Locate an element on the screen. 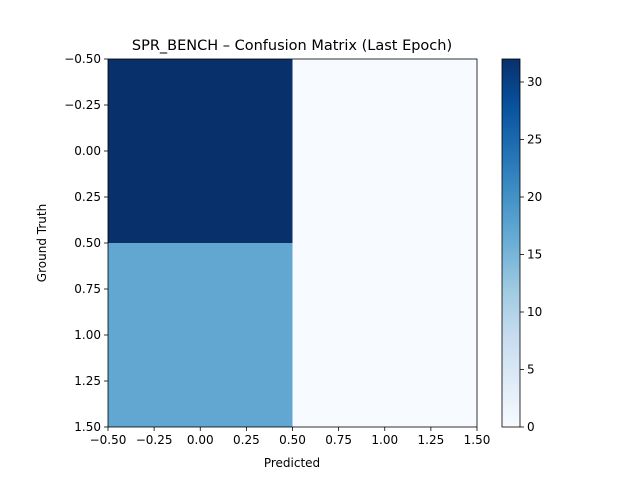 This screenshot has height=480, width=640. colorbar-tick-label: 30 is located at coordinates (534, 82).